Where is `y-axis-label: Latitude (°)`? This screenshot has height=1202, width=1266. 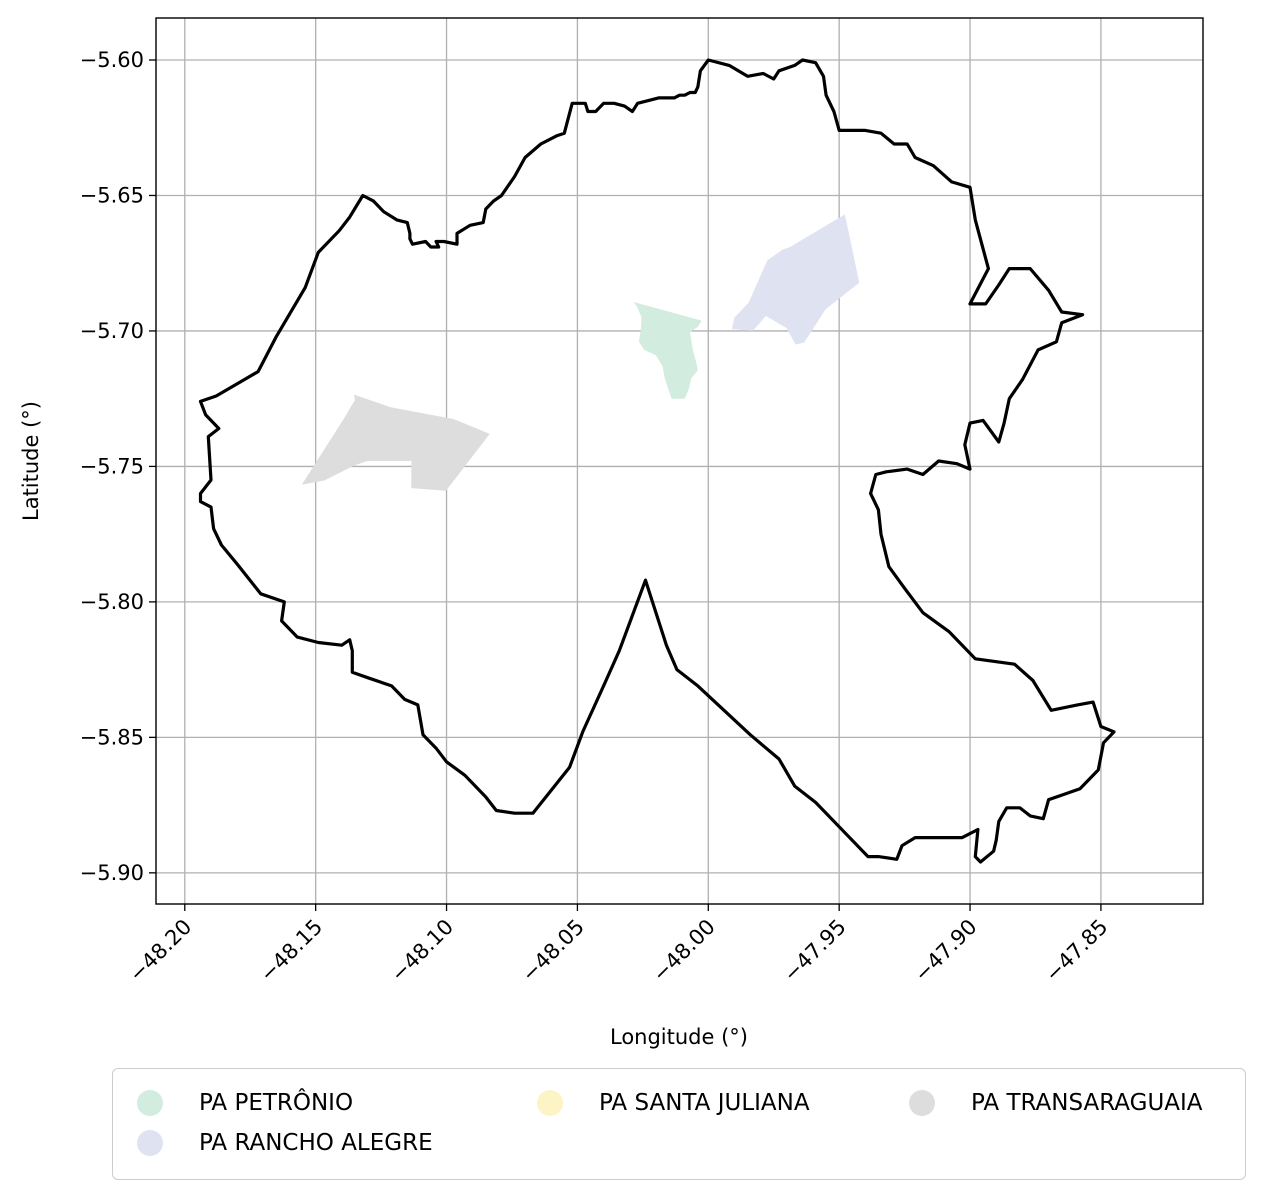
y-axis-label: Latitude (°) is located at coordinates (31, 461).